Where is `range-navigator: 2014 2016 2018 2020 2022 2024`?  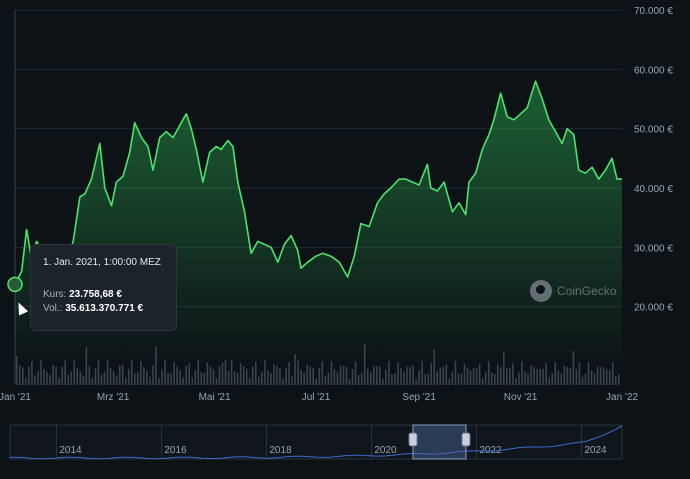
range-navigator: 2014 2016 2018 2020 2022 2024 is located at coordinates (316, 442).